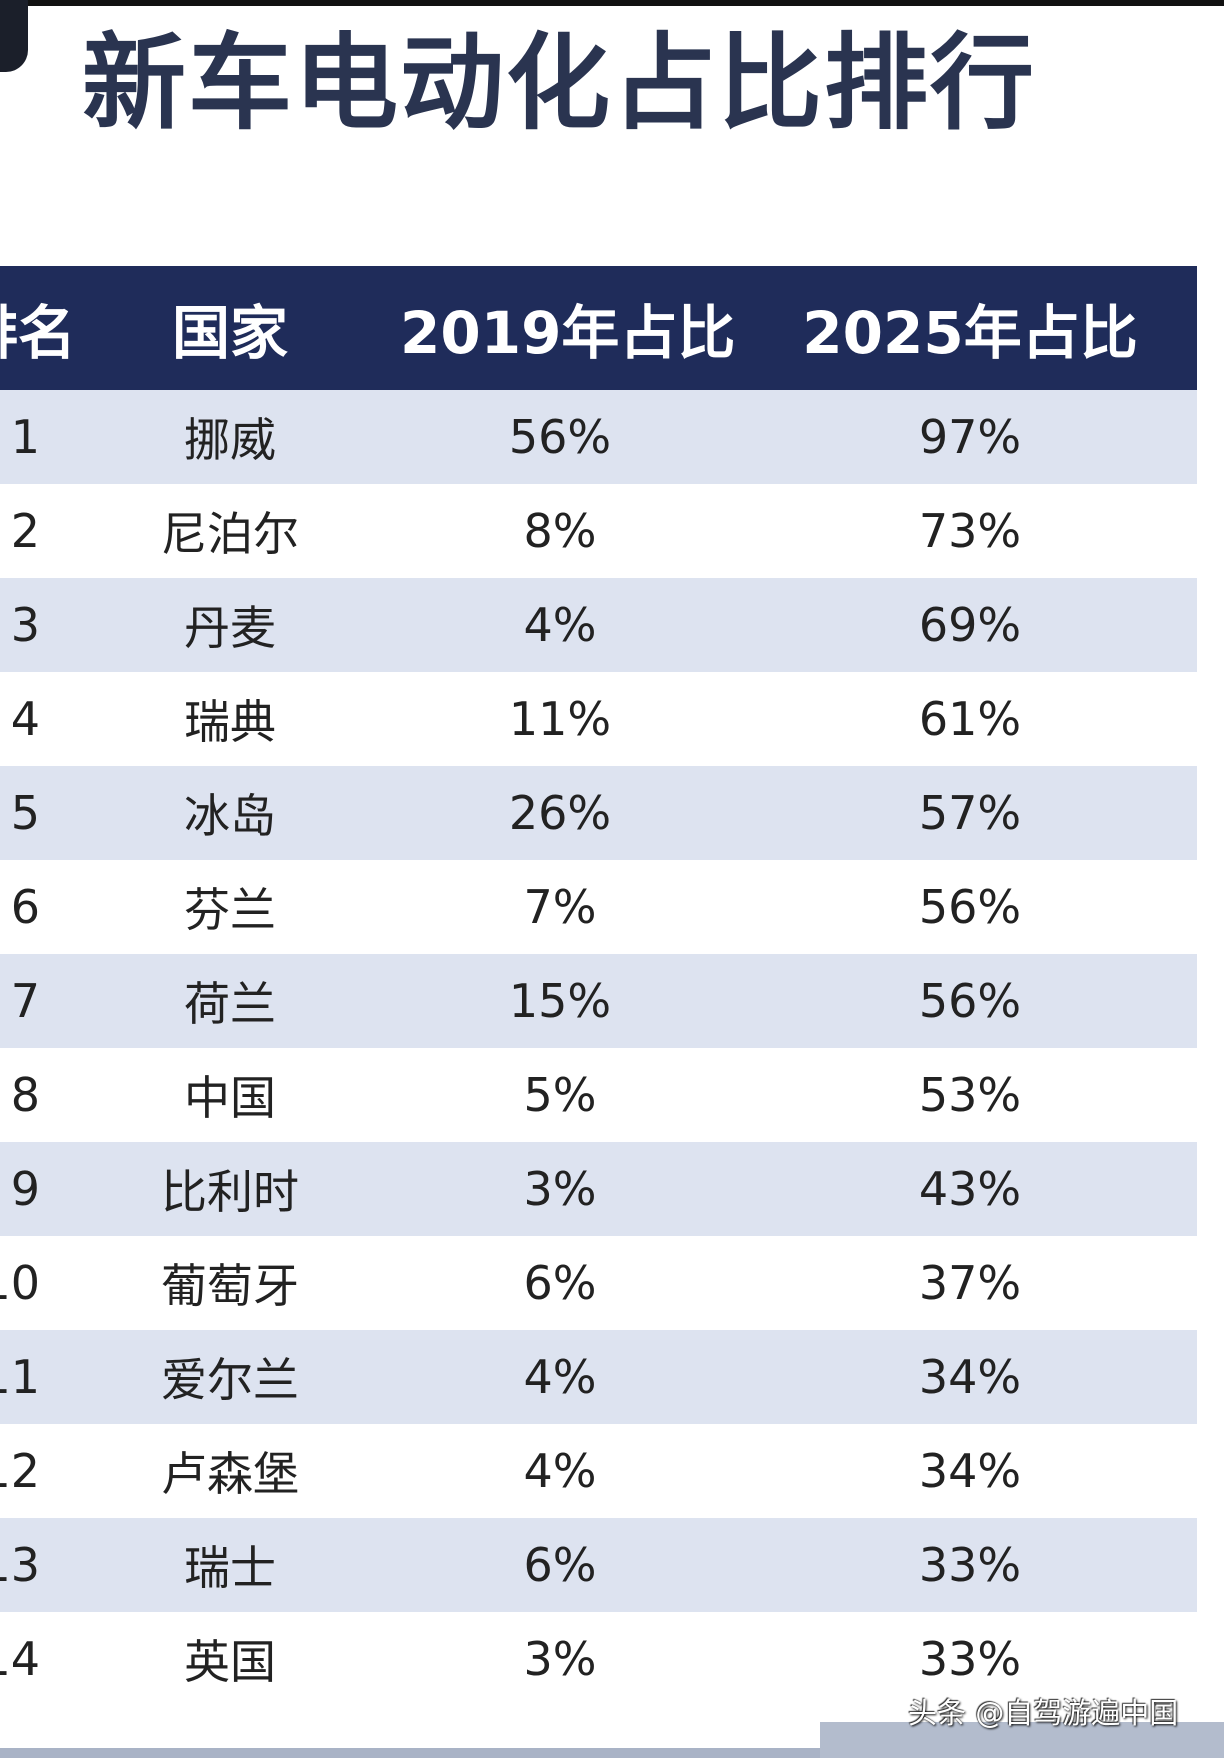 This screenshot has height=1758, width=1224. What do you see at coordinates (25, 1095) in the screenshot?
I see `rank-cell: 8` at bounding box center [25, 1095].